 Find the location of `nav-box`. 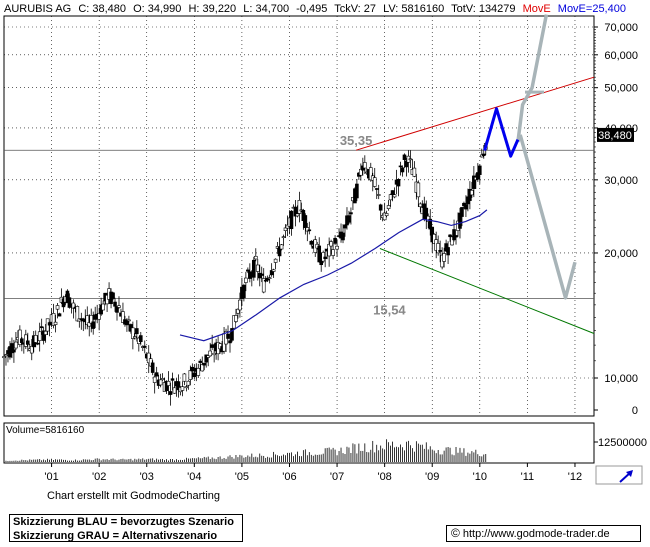

nav-box is located at coordinates (619, 475).